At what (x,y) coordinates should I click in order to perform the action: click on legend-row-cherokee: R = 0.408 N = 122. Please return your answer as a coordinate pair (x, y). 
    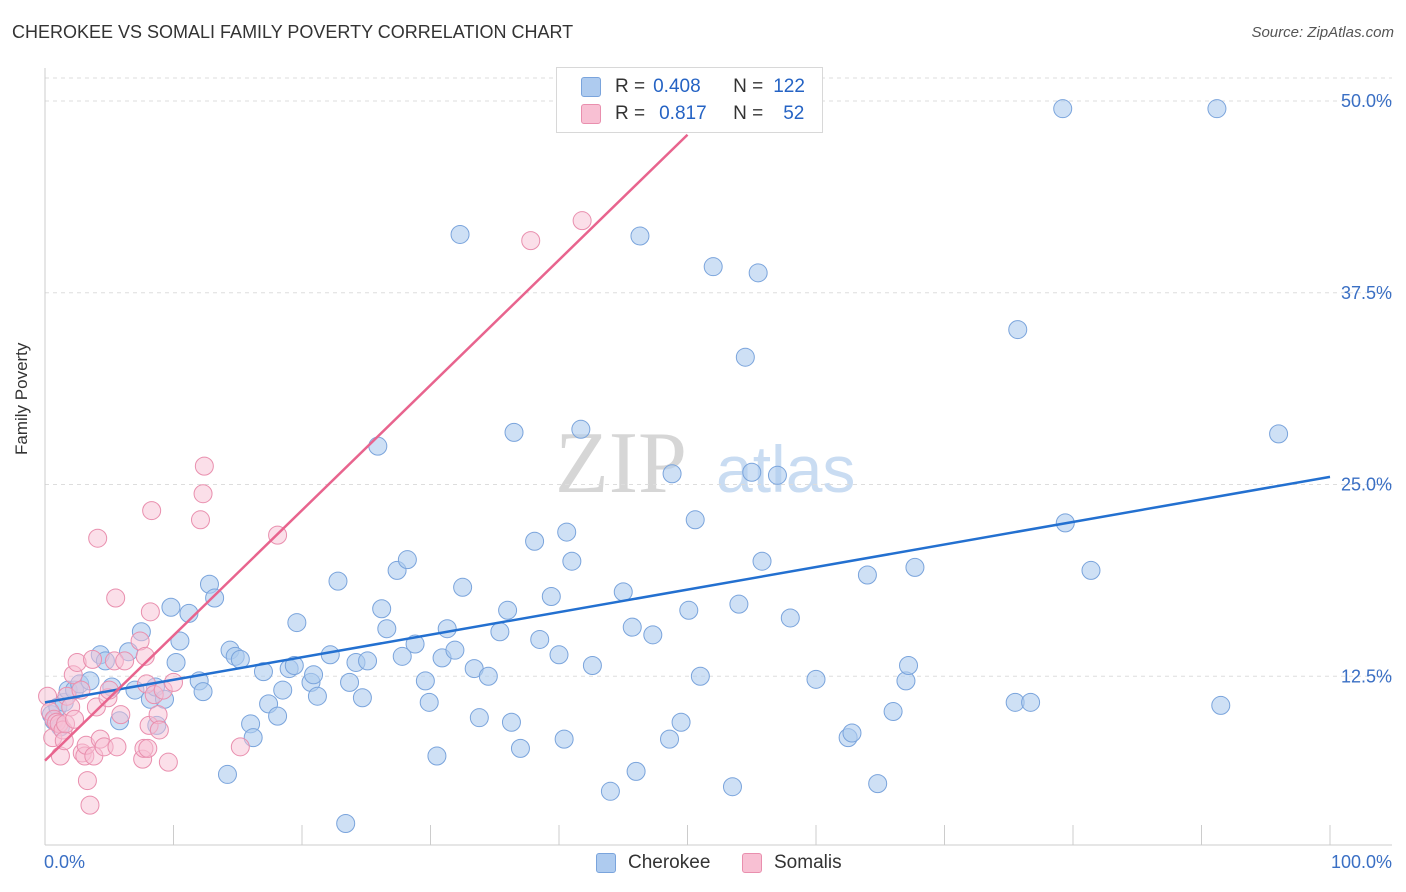
    Looking at the image, I should click on (693, 87).